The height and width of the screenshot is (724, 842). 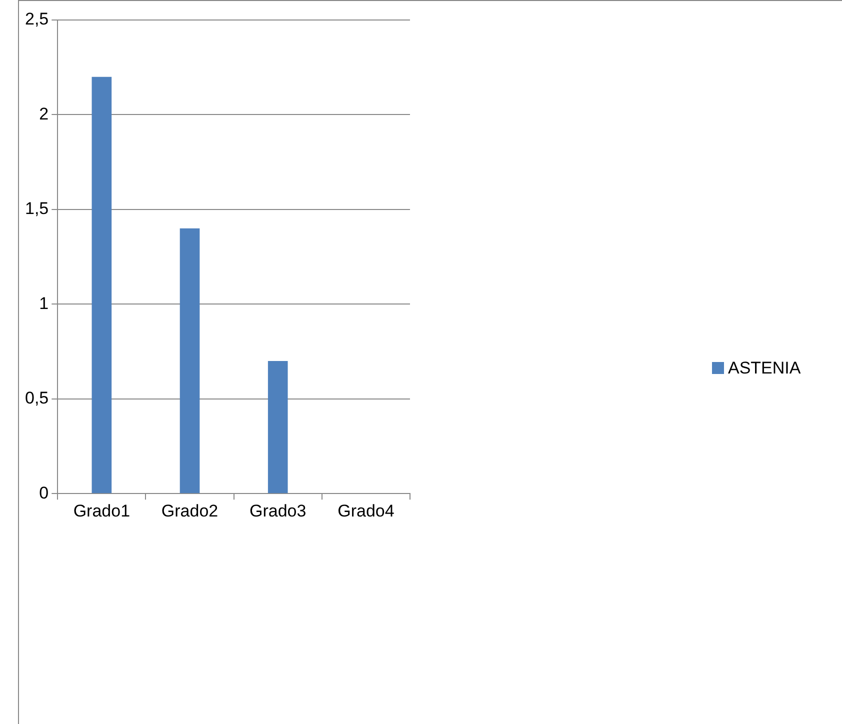 What do you see at coordinates (278, 510) in the screenshot?
I see `x-tick-label: Grado3` at bounding box center [278, 510].